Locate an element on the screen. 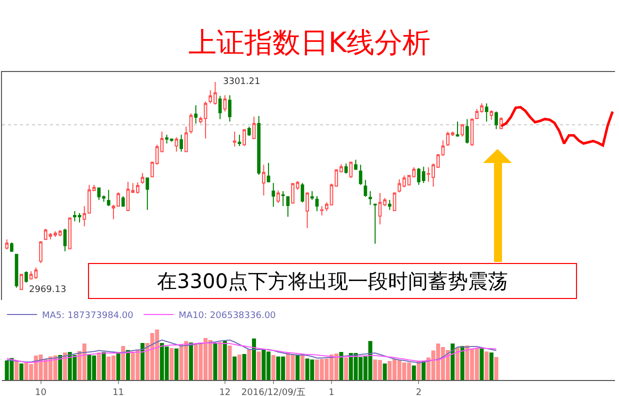 The image size is (619, 396). x-tick-label: 12 is located at coordinates (225, 392).